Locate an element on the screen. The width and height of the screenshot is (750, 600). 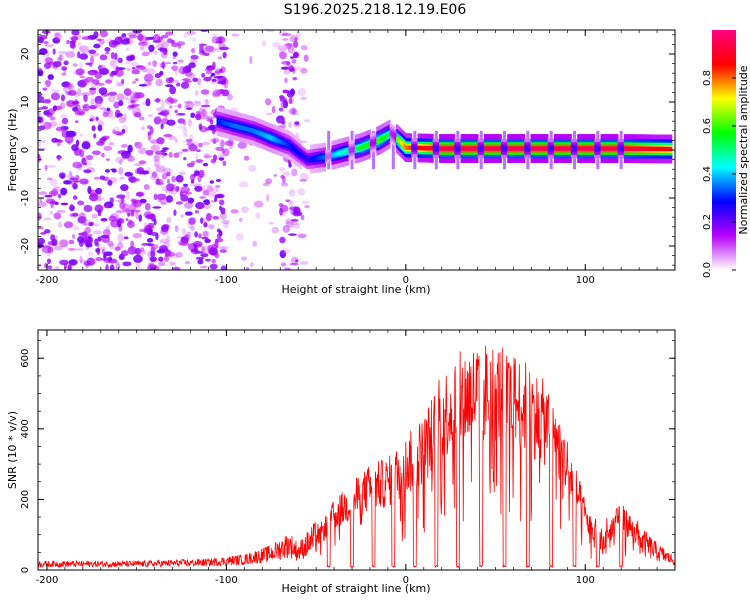
spectrogram-x-axis-label: Height of straight line (km) is located at coordinates (355, 289).